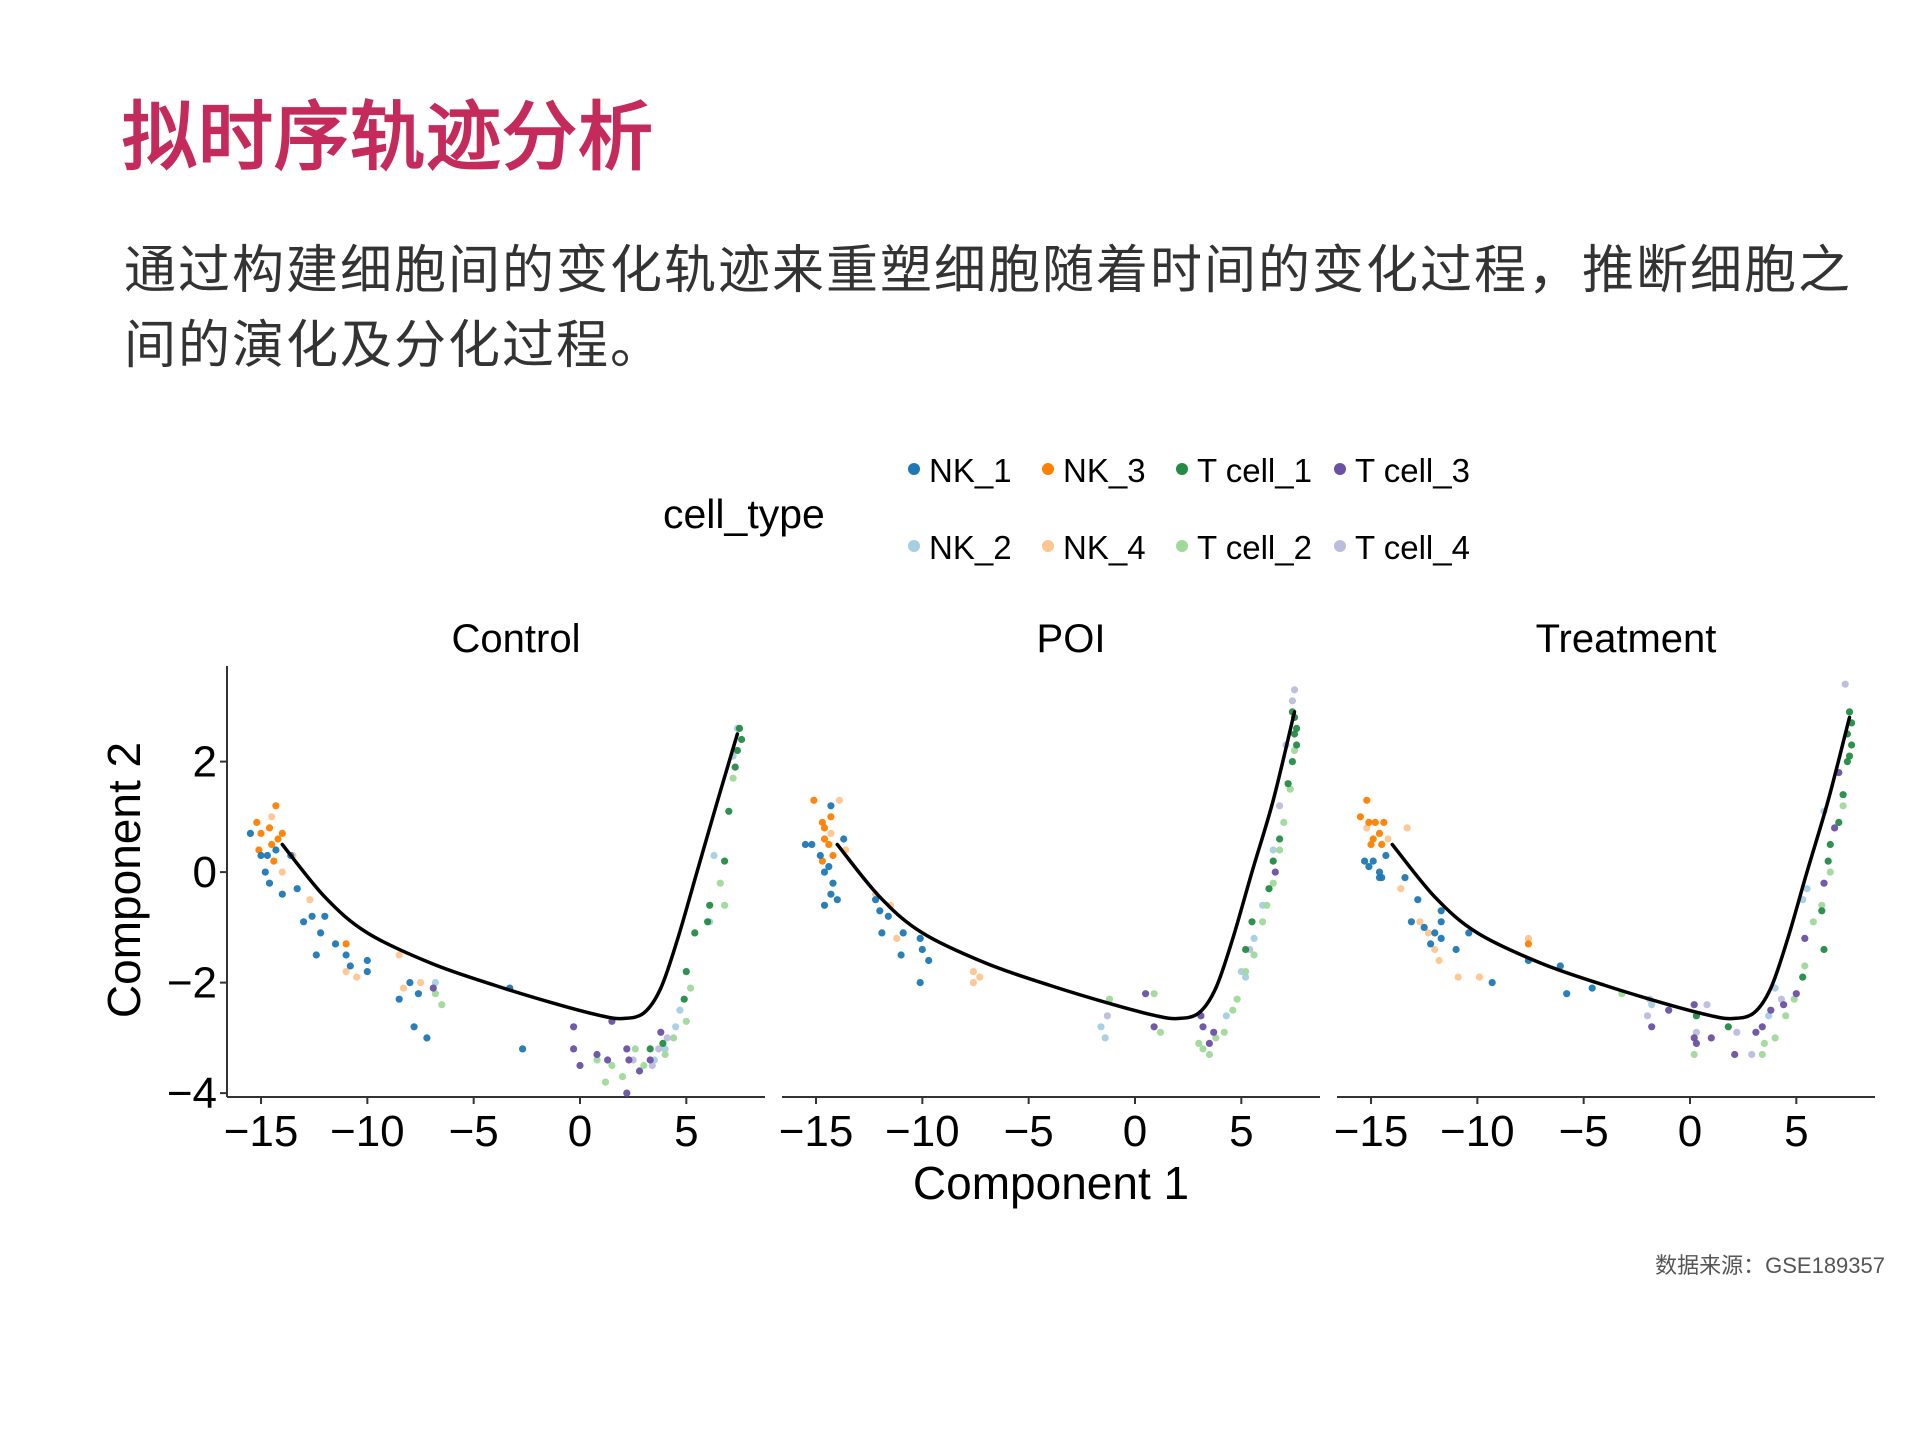  I want to click on legend-label: T cell_4, so click(1412, 547).